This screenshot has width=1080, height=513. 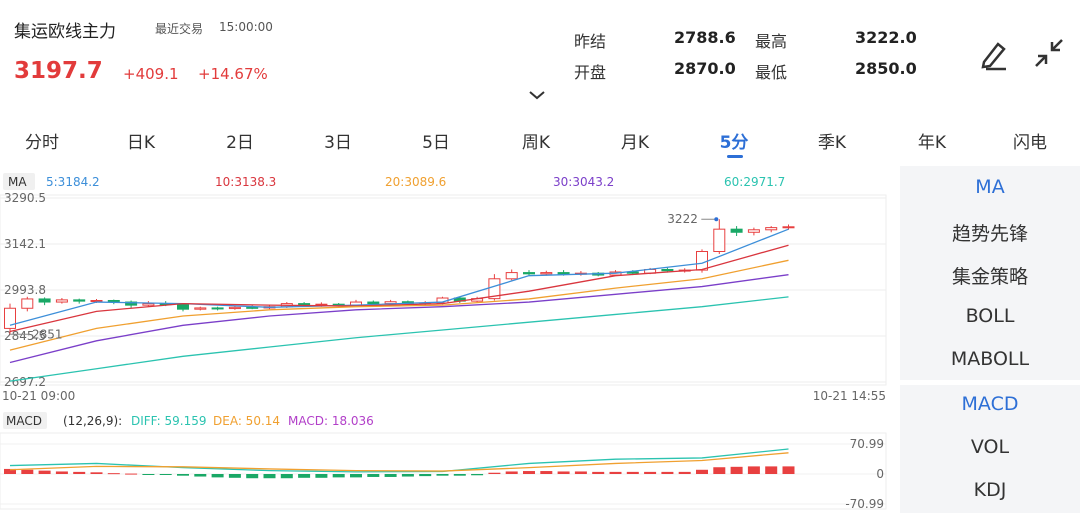 I want to click on menu-item: MABOLL, so click(x=990, y=359).